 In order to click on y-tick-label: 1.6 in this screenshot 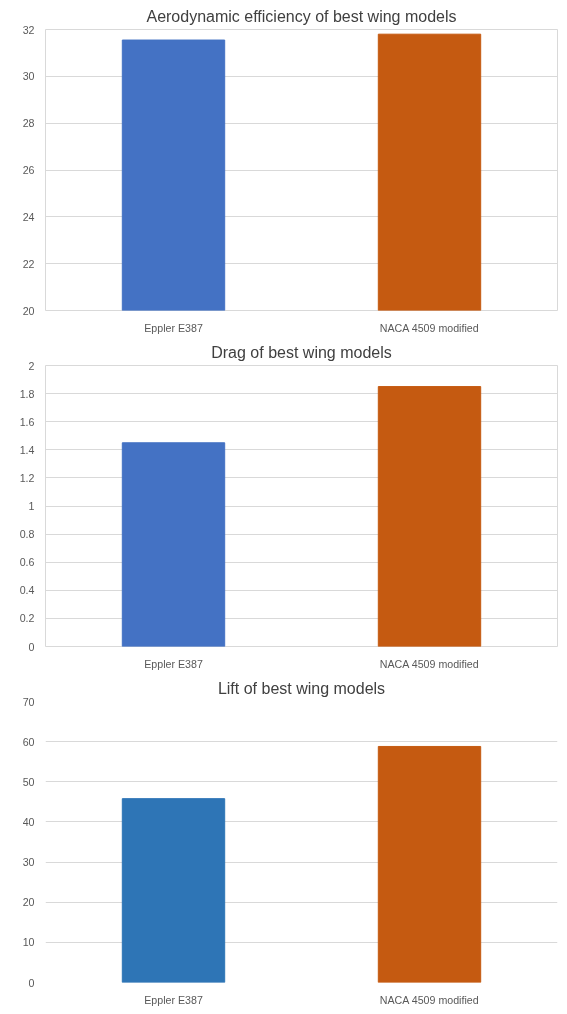, I will do `click(27, 421)`.